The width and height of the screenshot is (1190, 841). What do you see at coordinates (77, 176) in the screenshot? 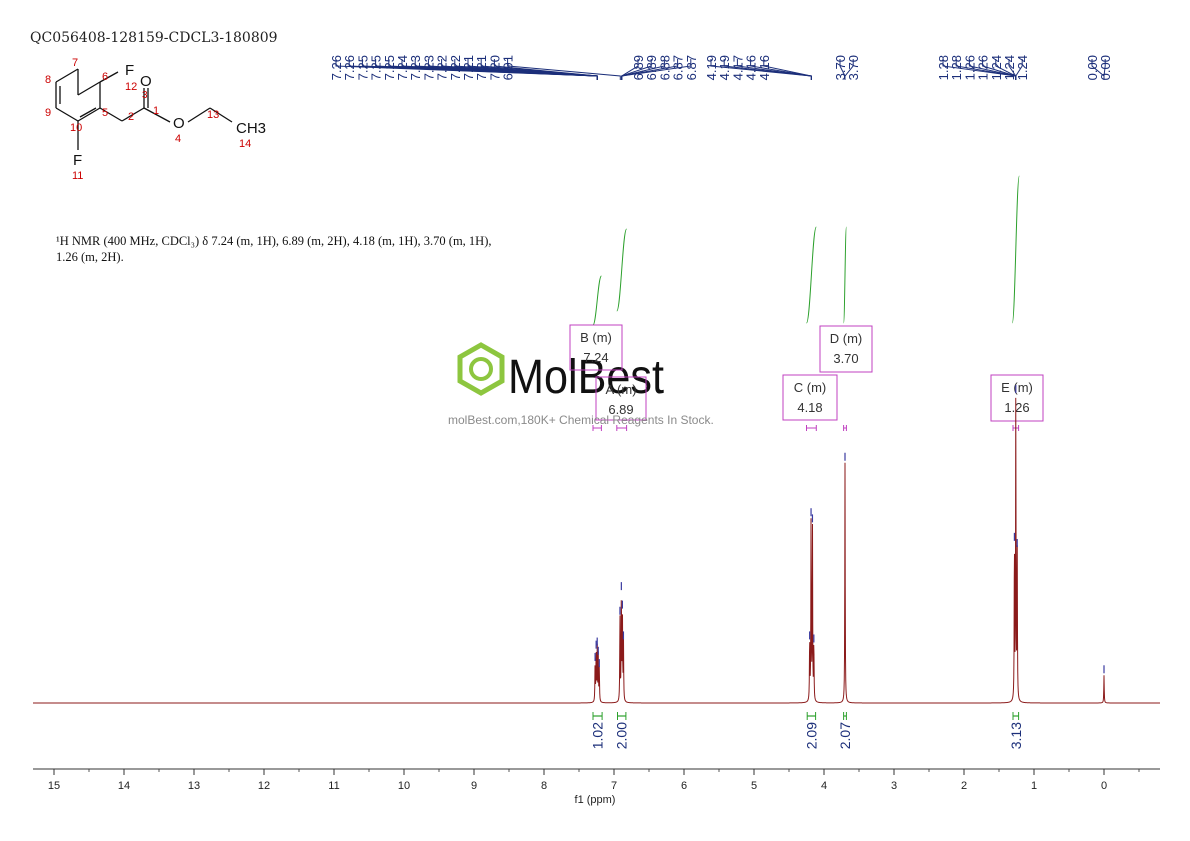
I see `atom-f11-number: 11` at bounding box center [77, 176].